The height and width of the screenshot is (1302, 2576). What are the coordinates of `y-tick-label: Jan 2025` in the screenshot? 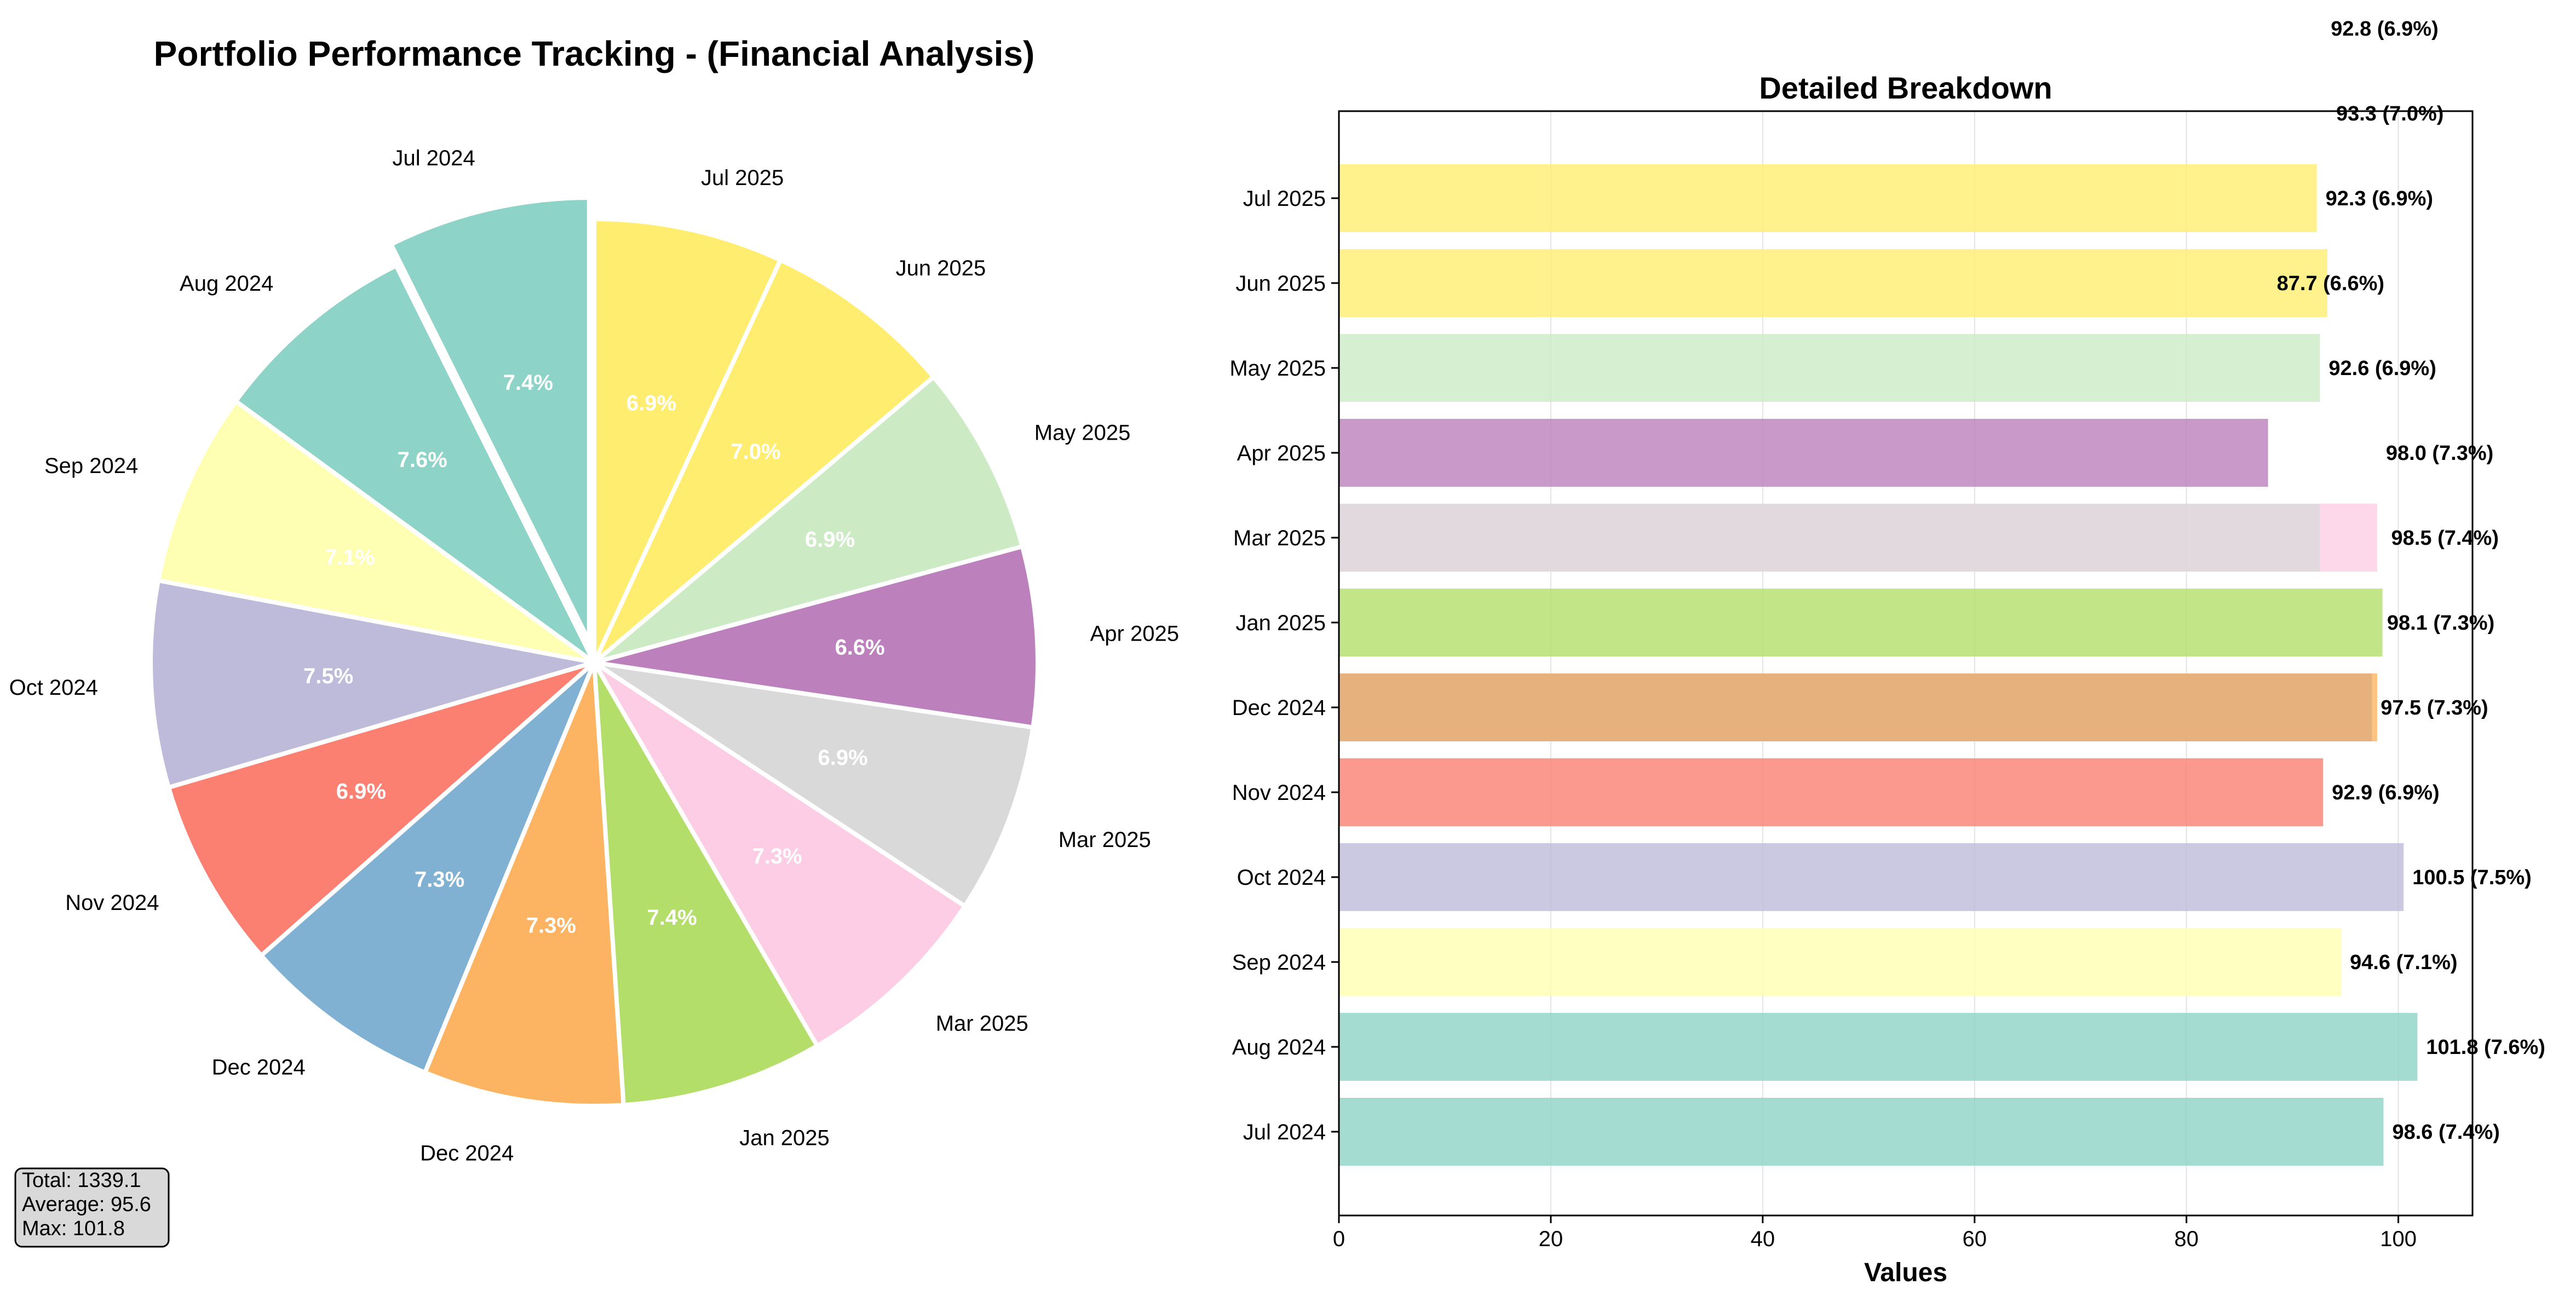 It's located at (1281, 623).